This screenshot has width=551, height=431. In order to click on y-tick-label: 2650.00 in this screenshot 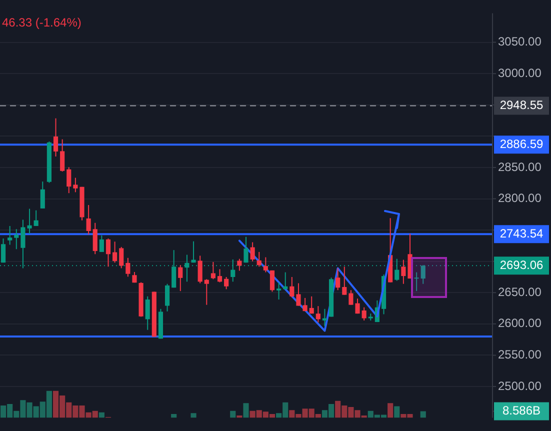, I will do `click(520, 291)`.